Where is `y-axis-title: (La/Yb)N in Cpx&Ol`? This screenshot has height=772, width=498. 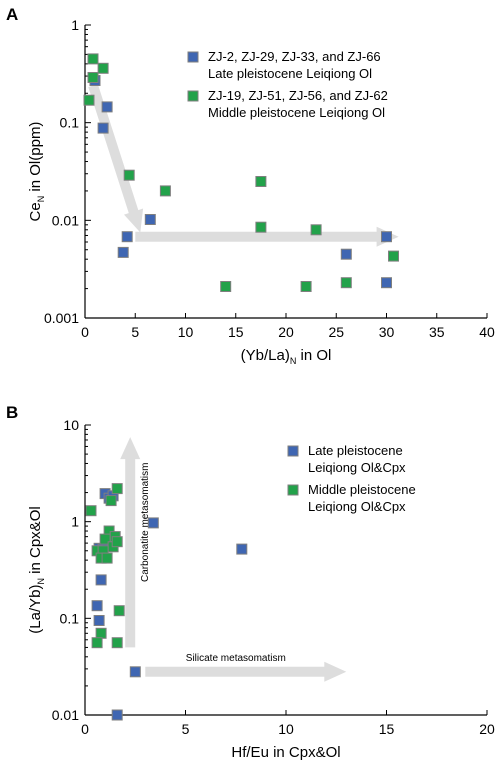
y-axis-title: (La/Yb)N in Cpx&Ol is located at coordinates (36, 569).